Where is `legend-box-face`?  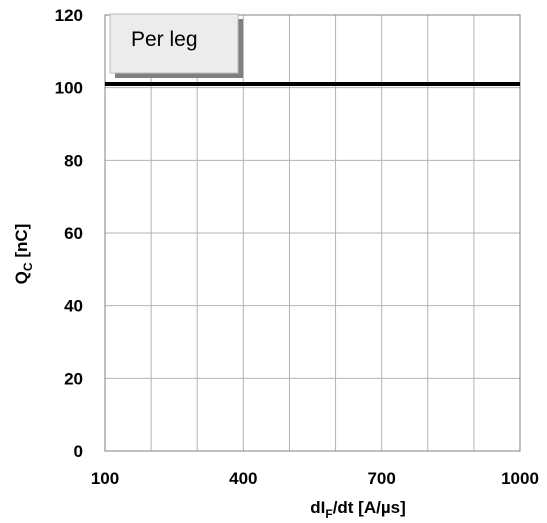 legend-box-face is located at coordinates (174, 43).